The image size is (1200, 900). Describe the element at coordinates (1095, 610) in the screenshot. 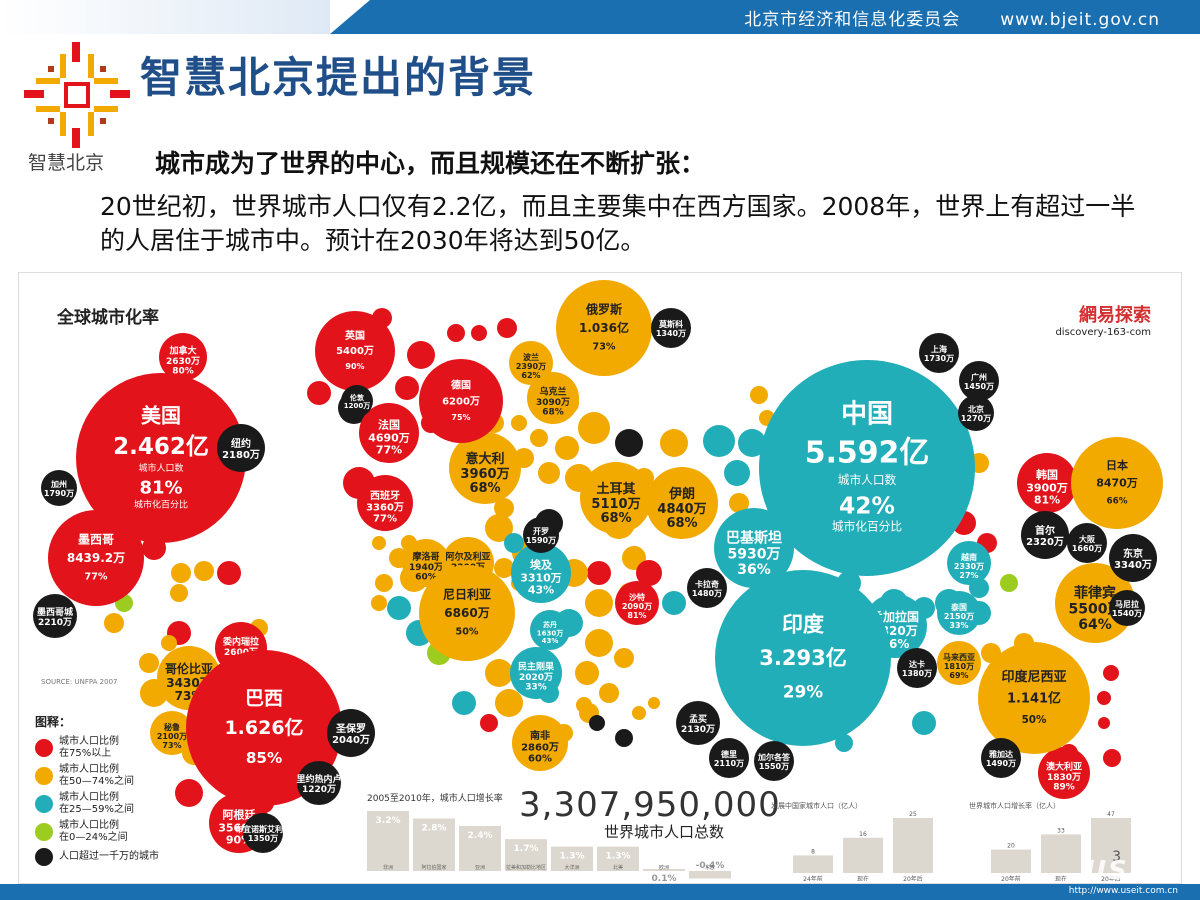

I see `country-population: 5500万` at that location.